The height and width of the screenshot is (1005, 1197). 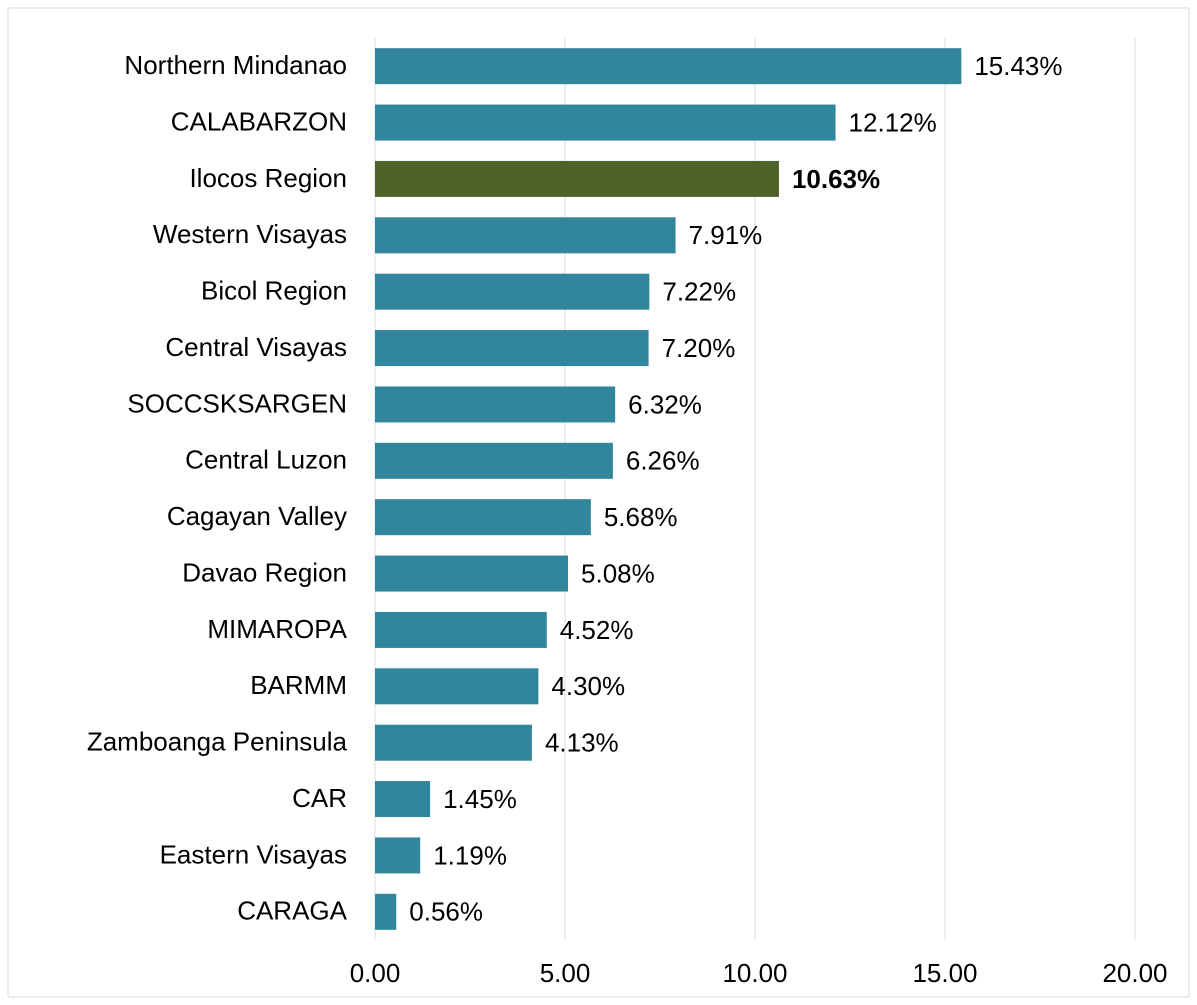 I want to click on y-tick-label: BARMM, so click(x=298, y=685).